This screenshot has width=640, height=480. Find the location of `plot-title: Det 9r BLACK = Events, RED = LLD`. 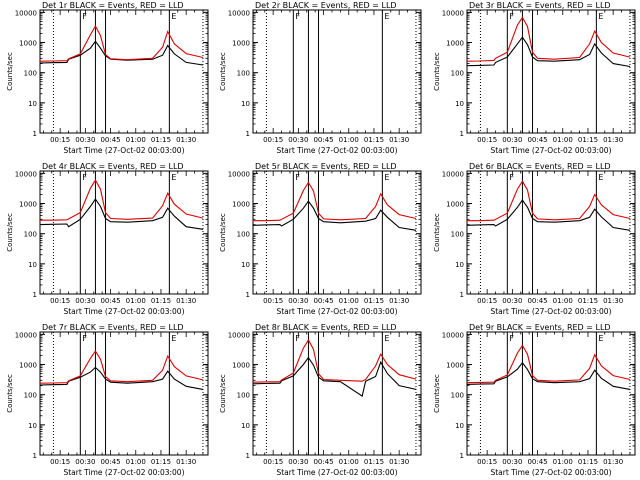

plot-title: Det 9r BLACK = Events, RED = LLD is located at coordinates (540, 327).